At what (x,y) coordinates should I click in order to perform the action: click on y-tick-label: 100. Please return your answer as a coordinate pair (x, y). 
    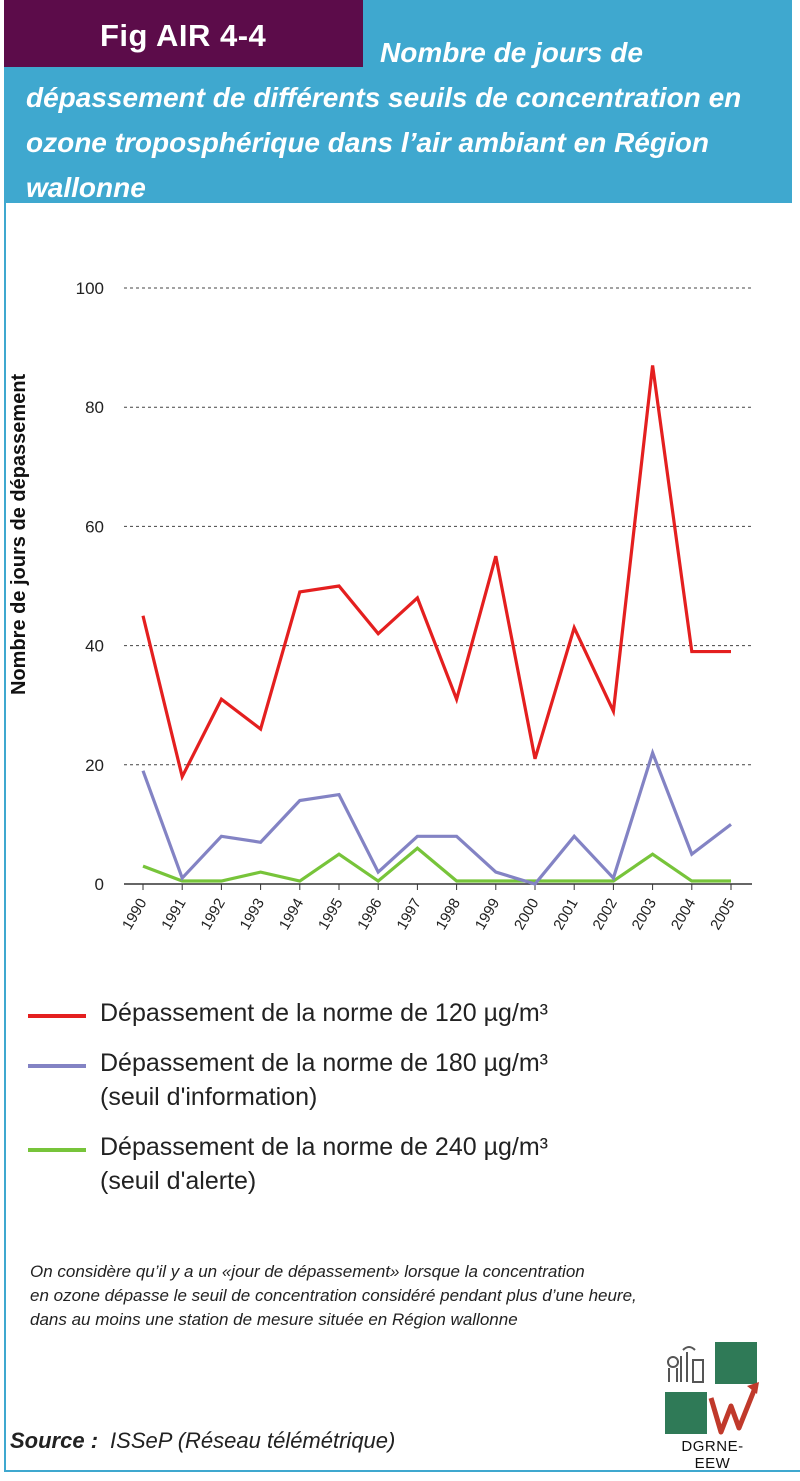
    Looking at the image, I should click on (90, 288).